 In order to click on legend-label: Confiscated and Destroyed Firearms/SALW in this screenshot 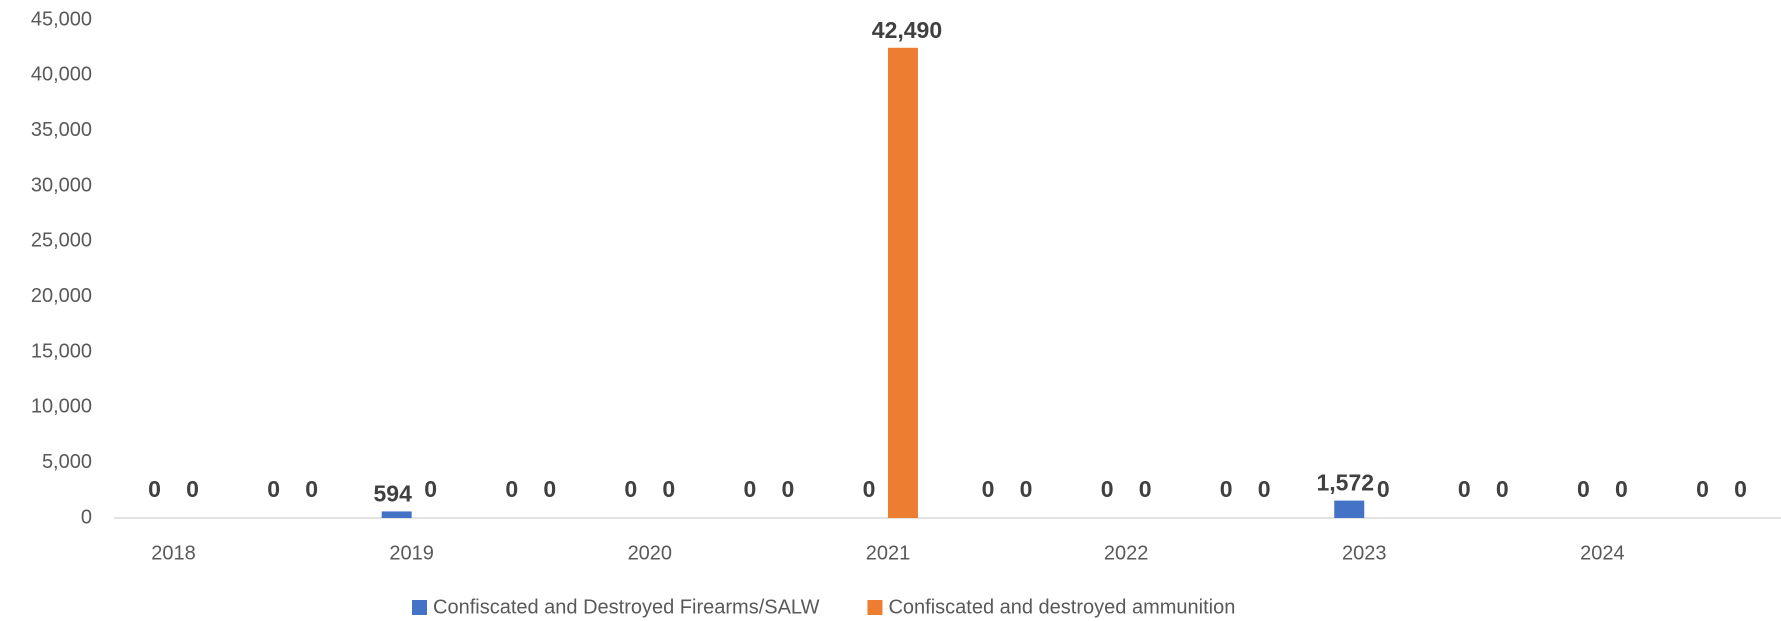, I will do `click(626, 607)`.